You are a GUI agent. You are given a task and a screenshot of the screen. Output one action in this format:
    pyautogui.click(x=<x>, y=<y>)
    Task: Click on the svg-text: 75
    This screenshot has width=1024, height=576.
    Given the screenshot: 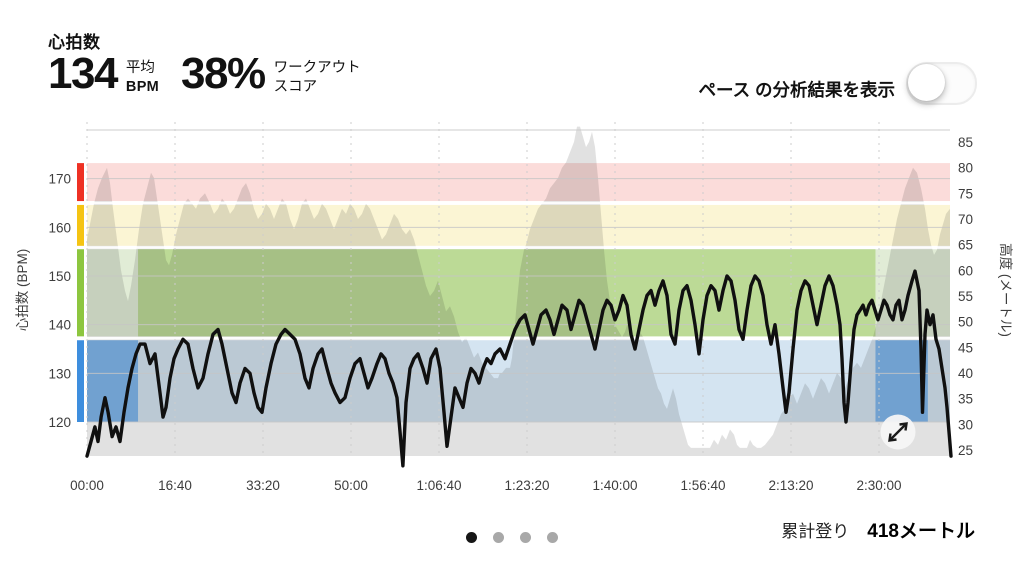 What is the action you would take?
    pyautogui.click(x=965, y=193)
    